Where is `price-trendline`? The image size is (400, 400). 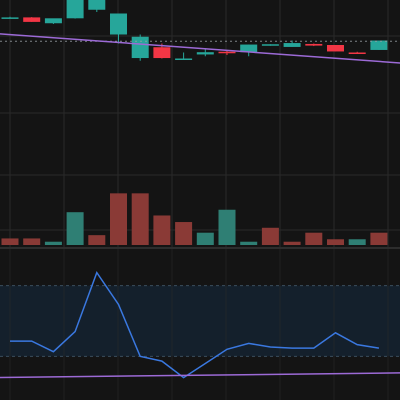
price-trendline is located at coordinates (200, 48).